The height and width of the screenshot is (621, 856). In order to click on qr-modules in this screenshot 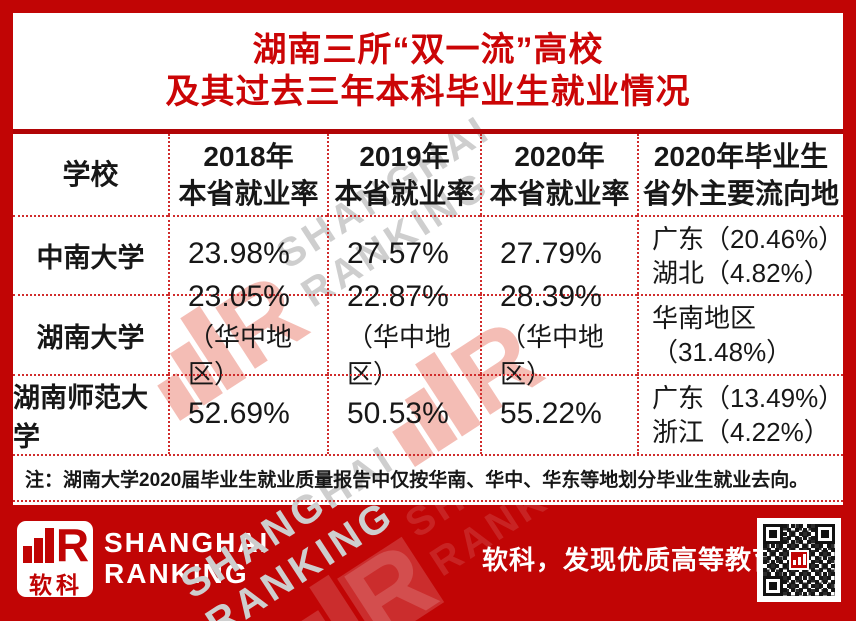, I will do `click(799, 560)`.